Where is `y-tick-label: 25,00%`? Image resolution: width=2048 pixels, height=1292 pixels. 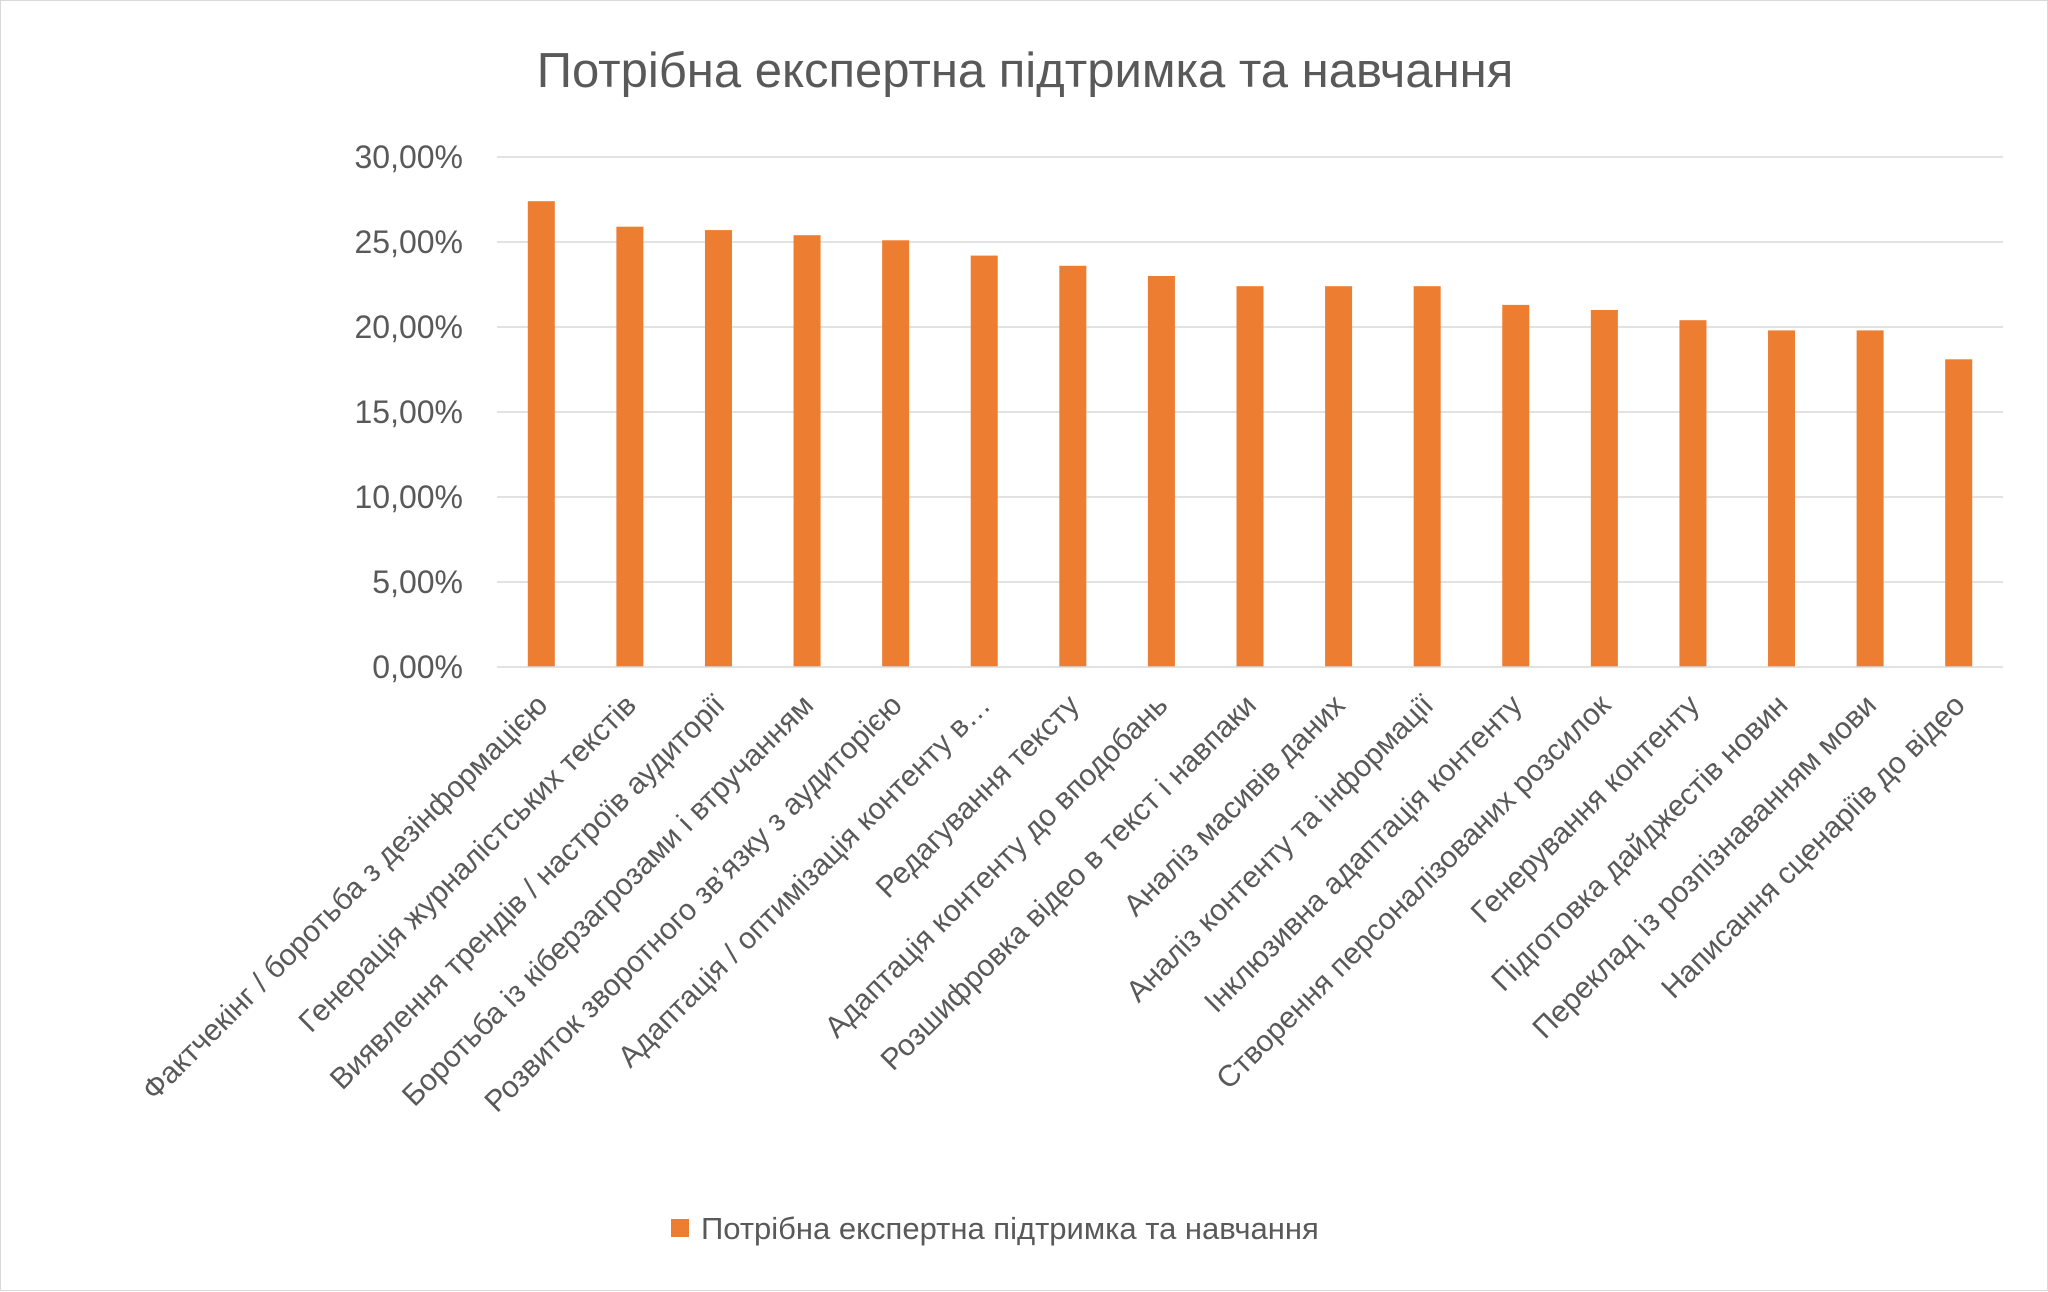 y-tick-label: 25,00% is located at coordinates (408, 242).